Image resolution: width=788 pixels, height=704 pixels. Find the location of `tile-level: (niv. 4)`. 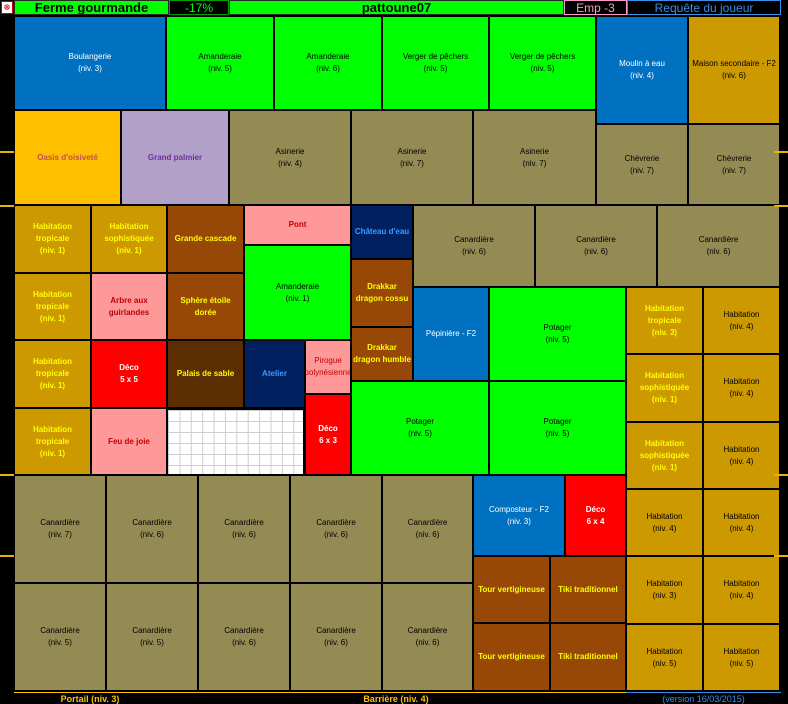

tile-level: (niv. 4) is located at coordinates (642, 75).